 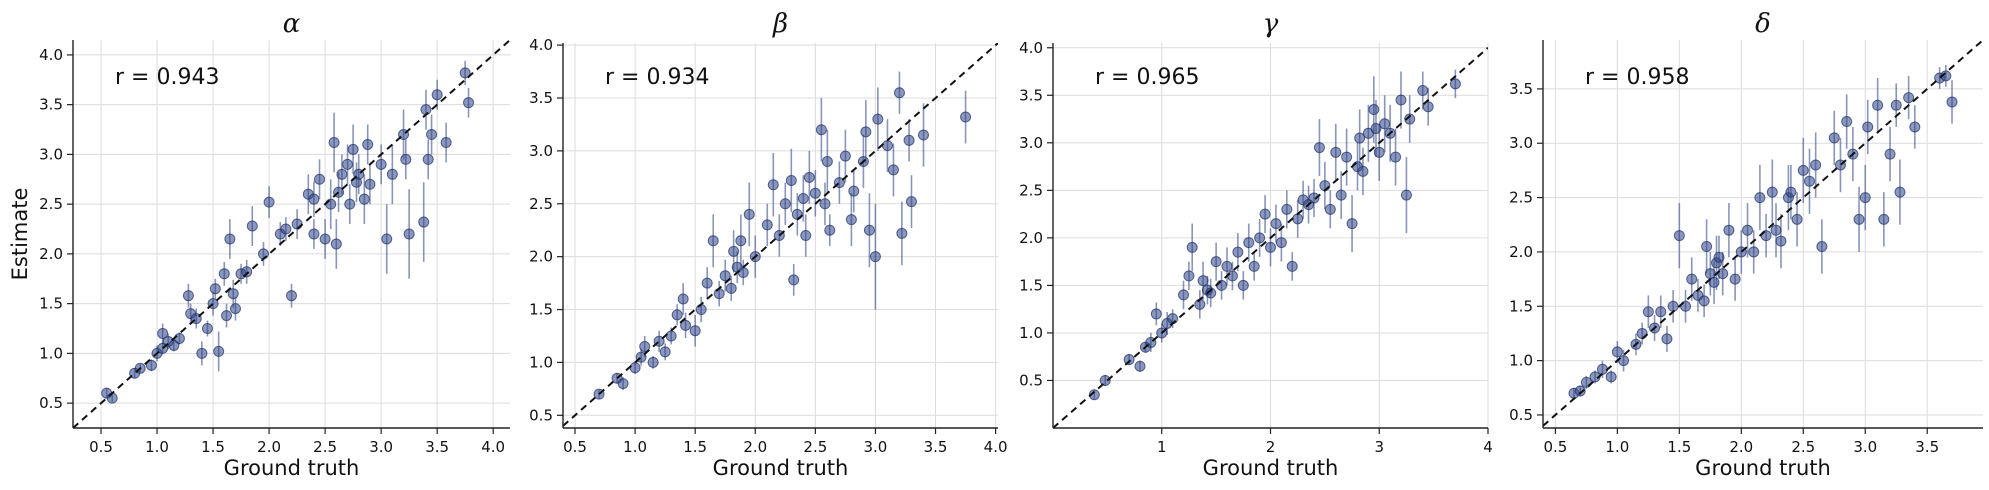 What do you see at coordinates (1031, 380) in the screenshot?
I see `y-tick-label: 0.5` at bounding box center [1031, 380].